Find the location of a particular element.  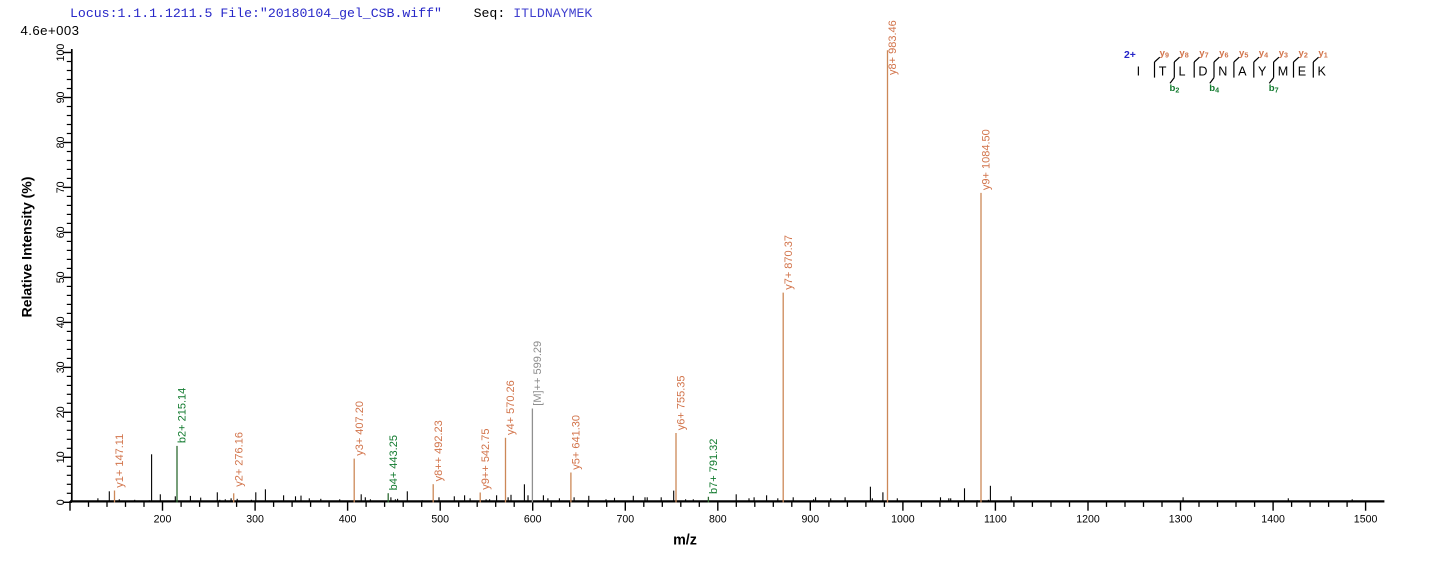

svg-text: b4 is located at coordinates (1214, 88).